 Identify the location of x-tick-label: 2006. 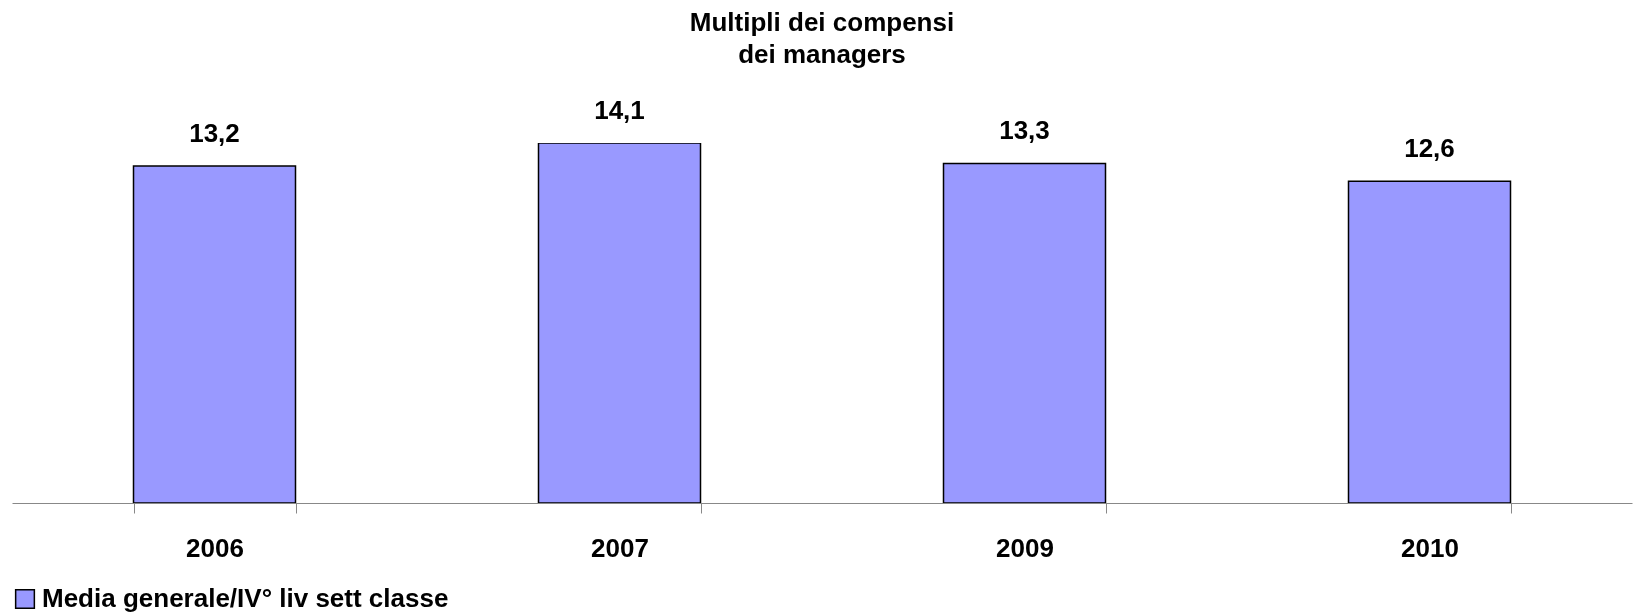
(215, 547).